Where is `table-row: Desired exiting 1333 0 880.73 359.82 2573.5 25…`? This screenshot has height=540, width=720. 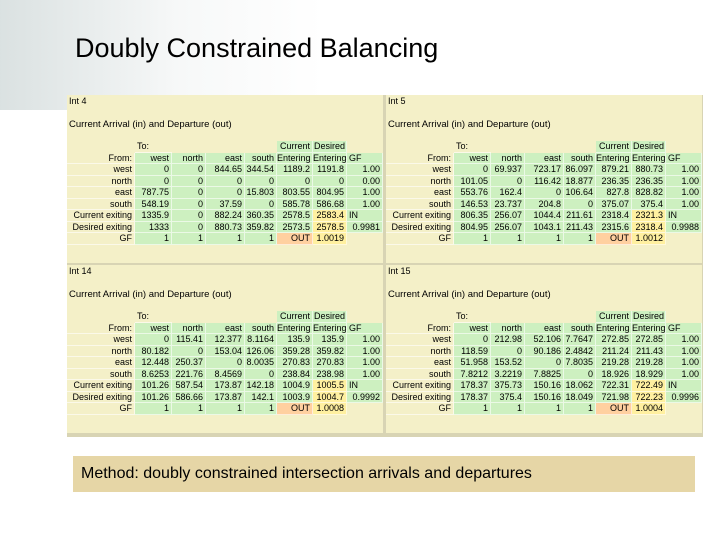 table-row: Desired exiting 1333 0 880.73 359.82 2573.5 25… is located at coordinates (225, 227).